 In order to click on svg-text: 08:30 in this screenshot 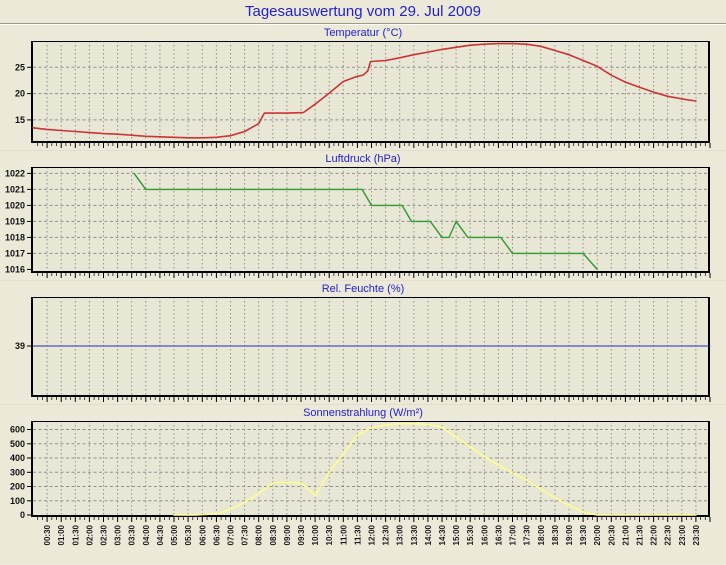, I will do `click(273, 534)`.